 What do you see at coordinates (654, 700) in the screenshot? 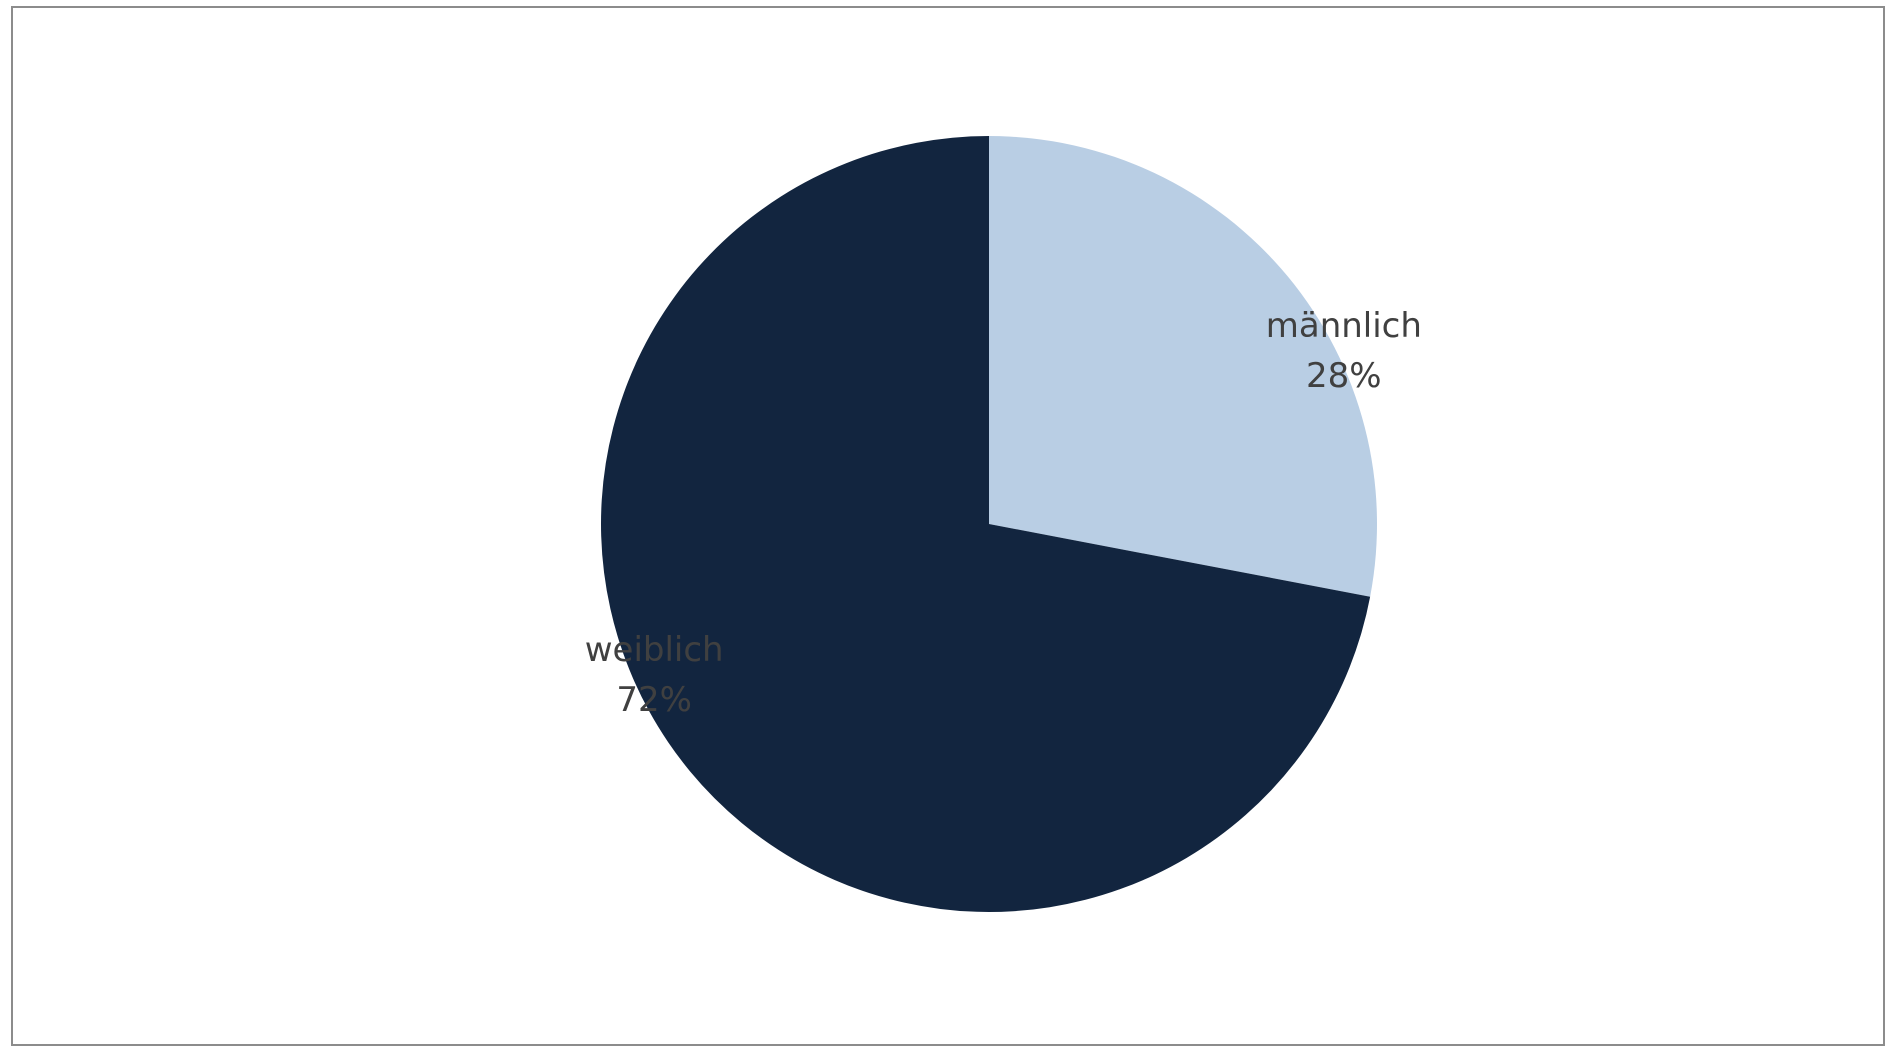
I see `slice-label-value-1: 72%` at bounding box center [654, 700].